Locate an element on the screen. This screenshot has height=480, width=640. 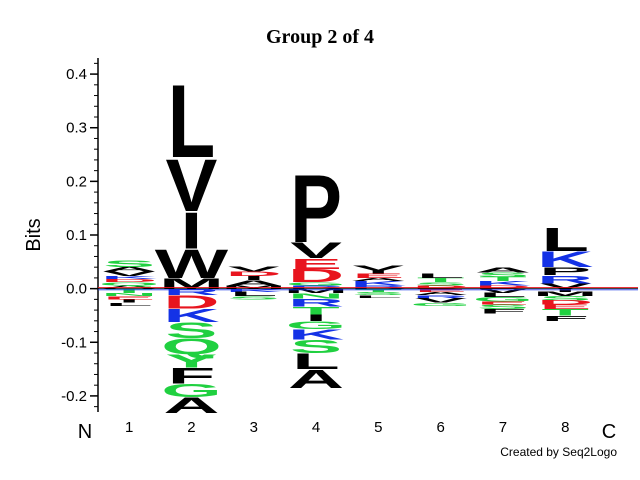
y-axis-label: Bits is located at coordinates (34, 234).